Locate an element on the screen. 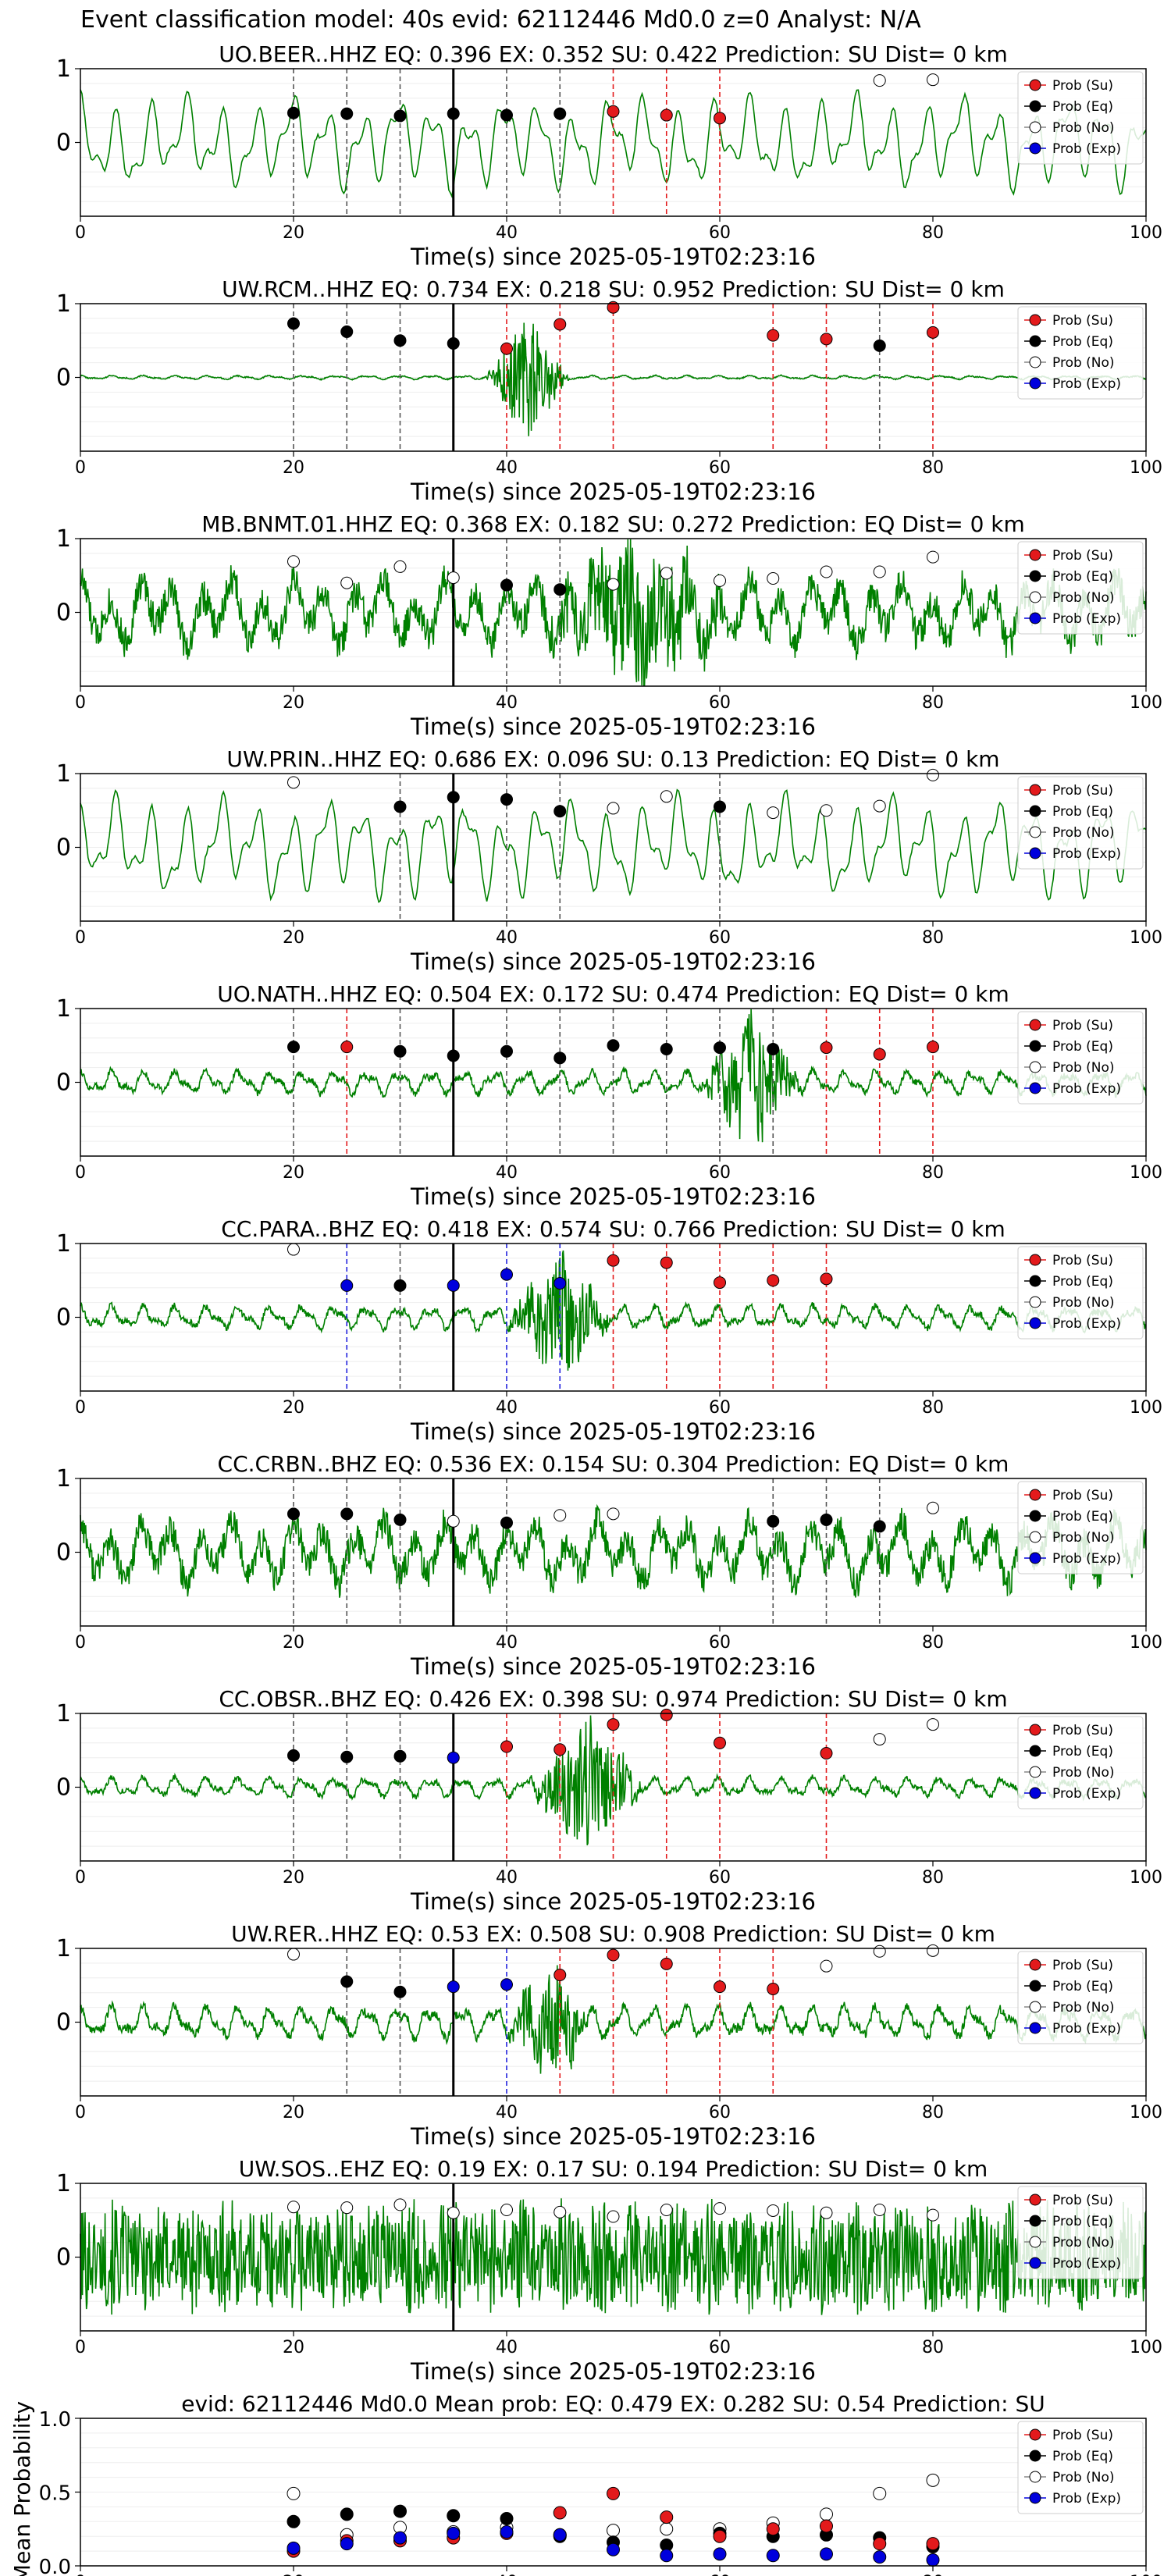 This screenshot has height=2576, width=1171. legend-marker-exp is located at coordinates (1035, 1793).